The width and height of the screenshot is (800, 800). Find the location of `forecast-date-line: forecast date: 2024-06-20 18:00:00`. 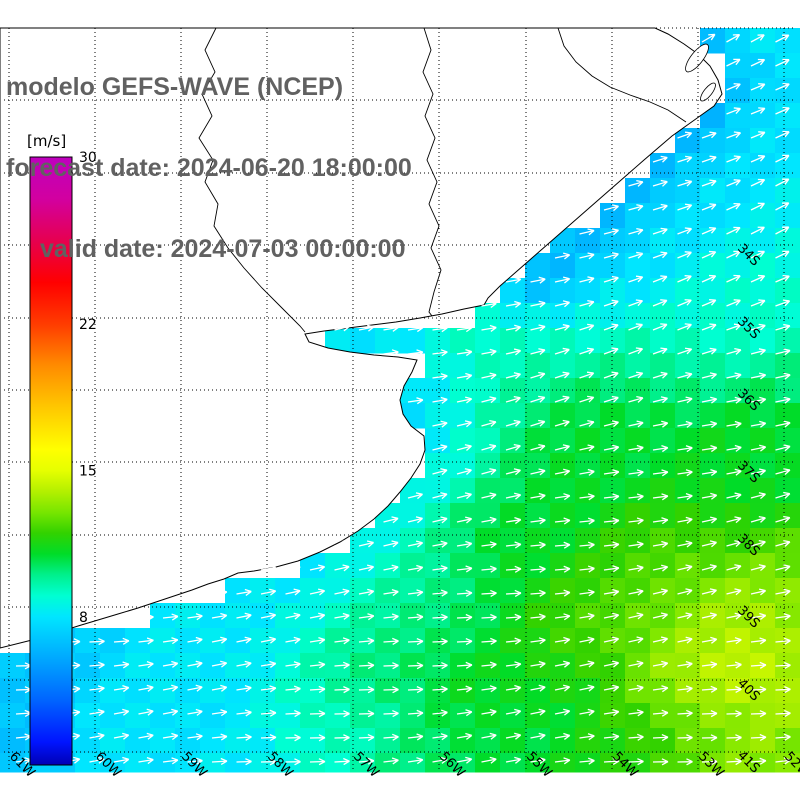

forecast-date-line: forecast date: 2024-06-20 18:00:00 is located at coordinates (209, 168).